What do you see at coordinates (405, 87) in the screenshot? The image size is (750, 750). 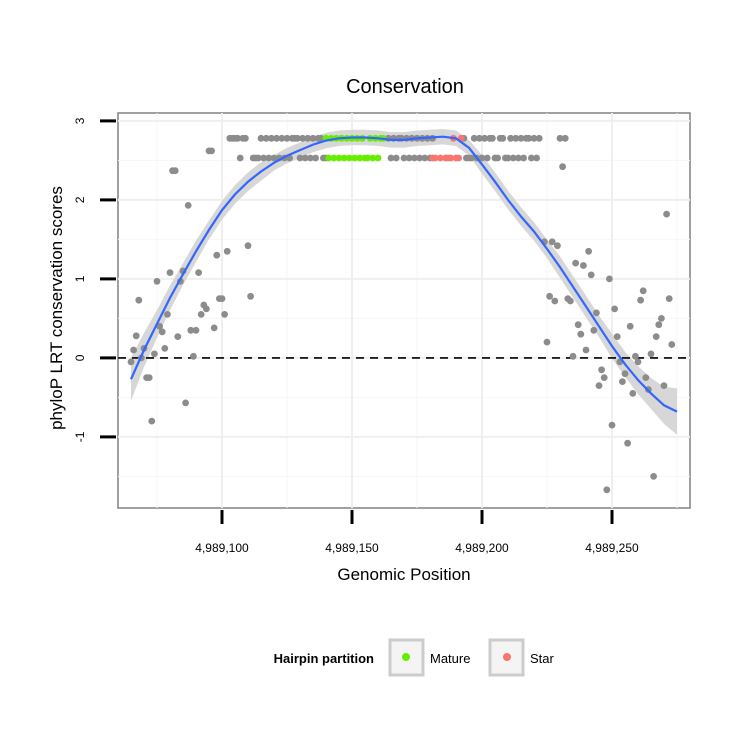 I see `chart-title: Conservation` at bounding box center [405, 87].